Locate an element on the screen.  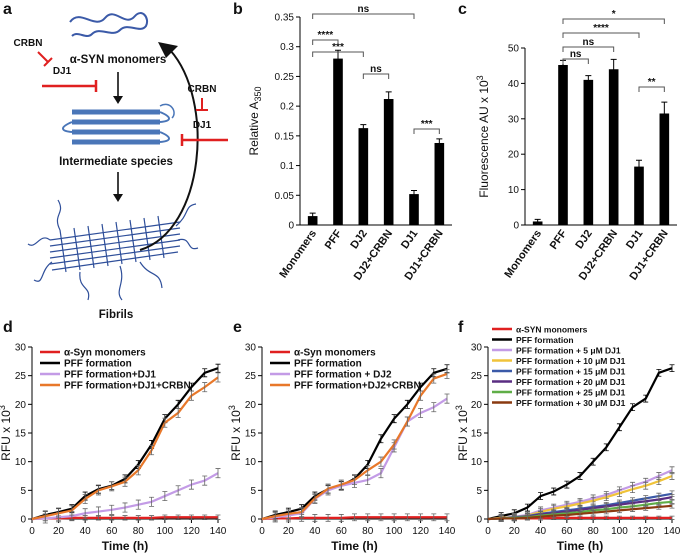
monomer-illustration is located at coordinates (108, 24).